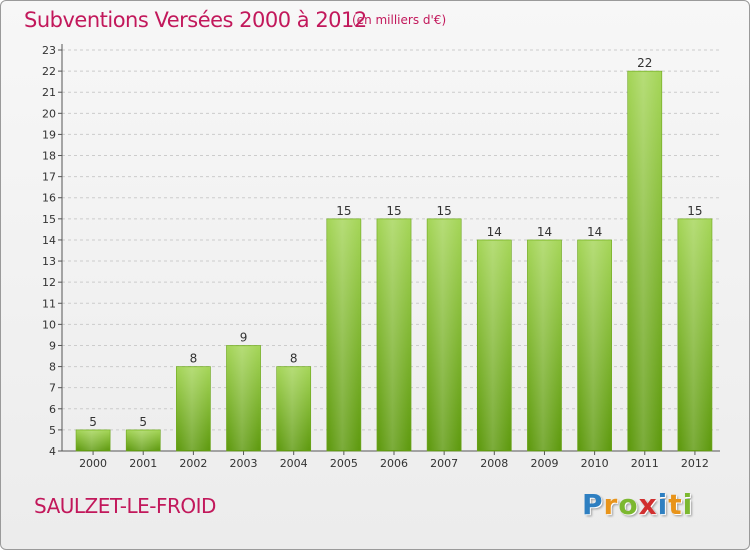  Describe the element at coordinates (49, 261) in the screenshot. I see `y-tick-label: 13` at that location.